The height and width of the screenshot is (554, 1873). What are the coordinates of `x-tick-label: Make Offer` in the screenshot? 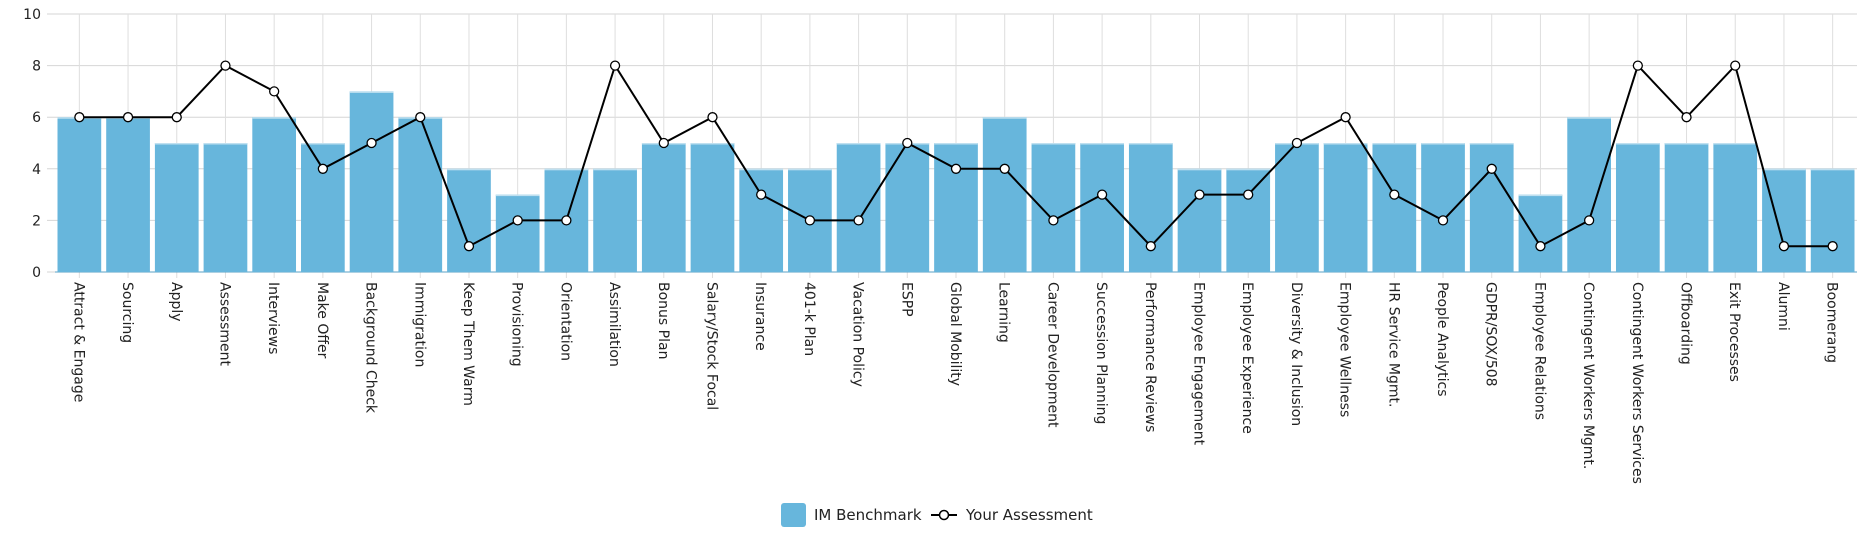 It's located at (322, 320).